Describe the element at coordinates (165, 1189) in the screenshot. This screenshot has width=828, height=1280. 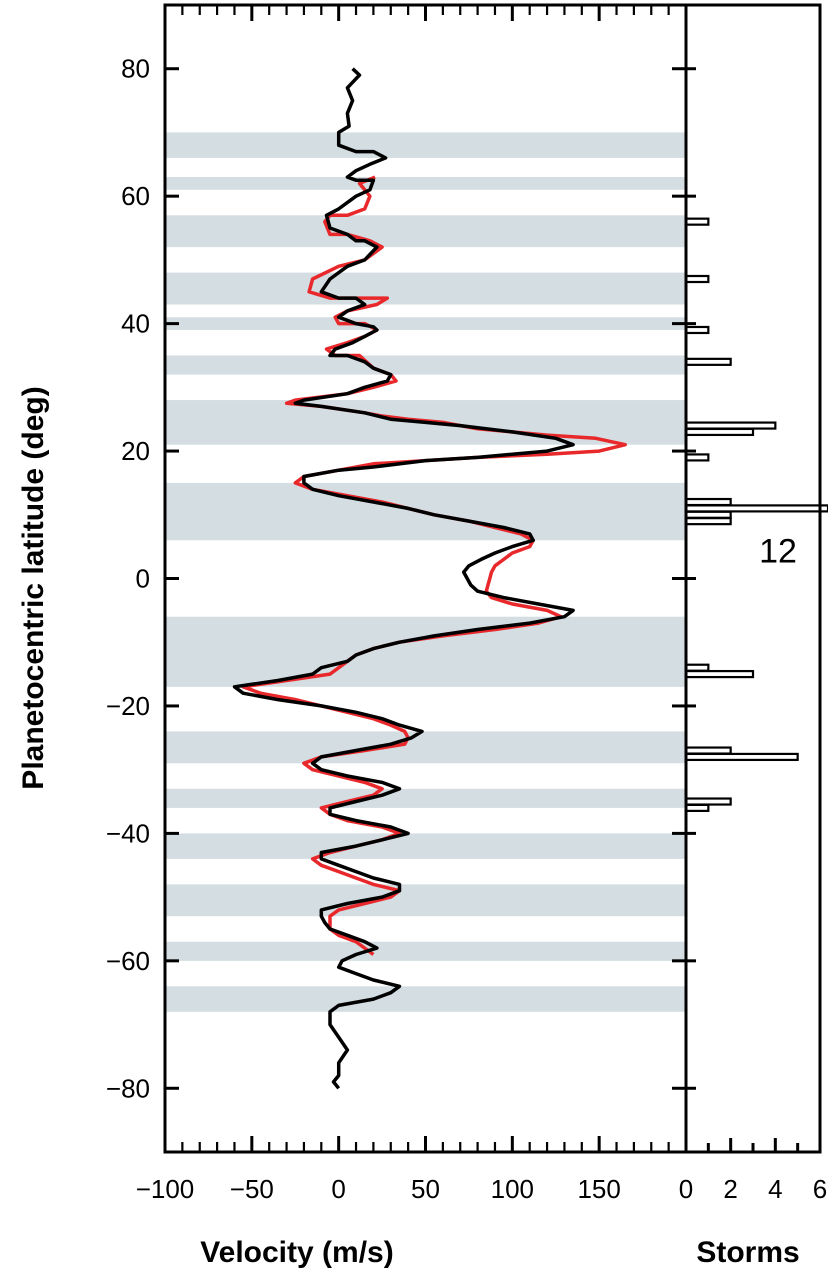
I see `x-tick-label: −100` at that location.